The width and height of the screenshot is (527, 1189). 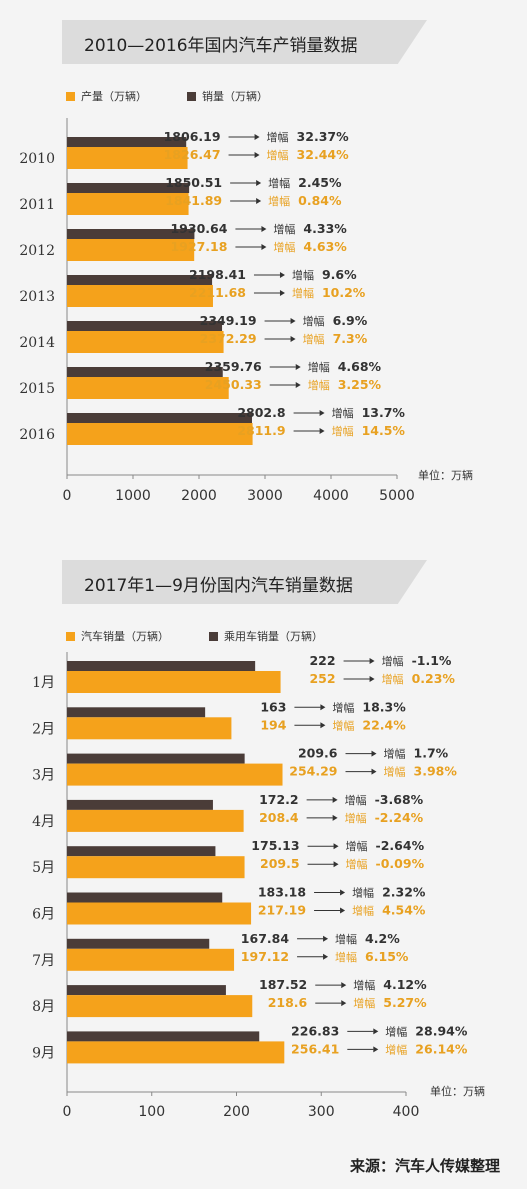 I want to click on category-label: 2013, so click(x=37, y=297).